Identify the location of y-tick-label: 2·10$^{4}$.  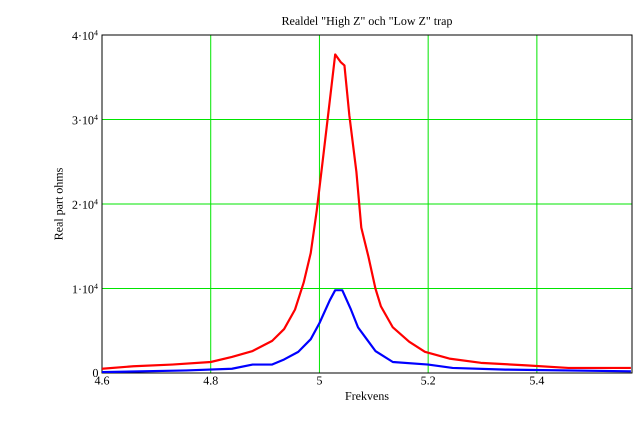
(85, 204).